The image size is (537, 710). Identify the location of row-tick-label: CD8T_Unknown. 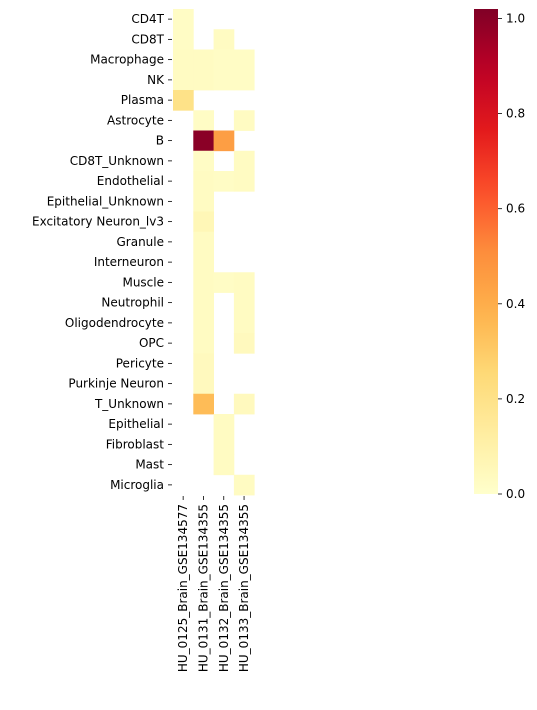
(117, 161).